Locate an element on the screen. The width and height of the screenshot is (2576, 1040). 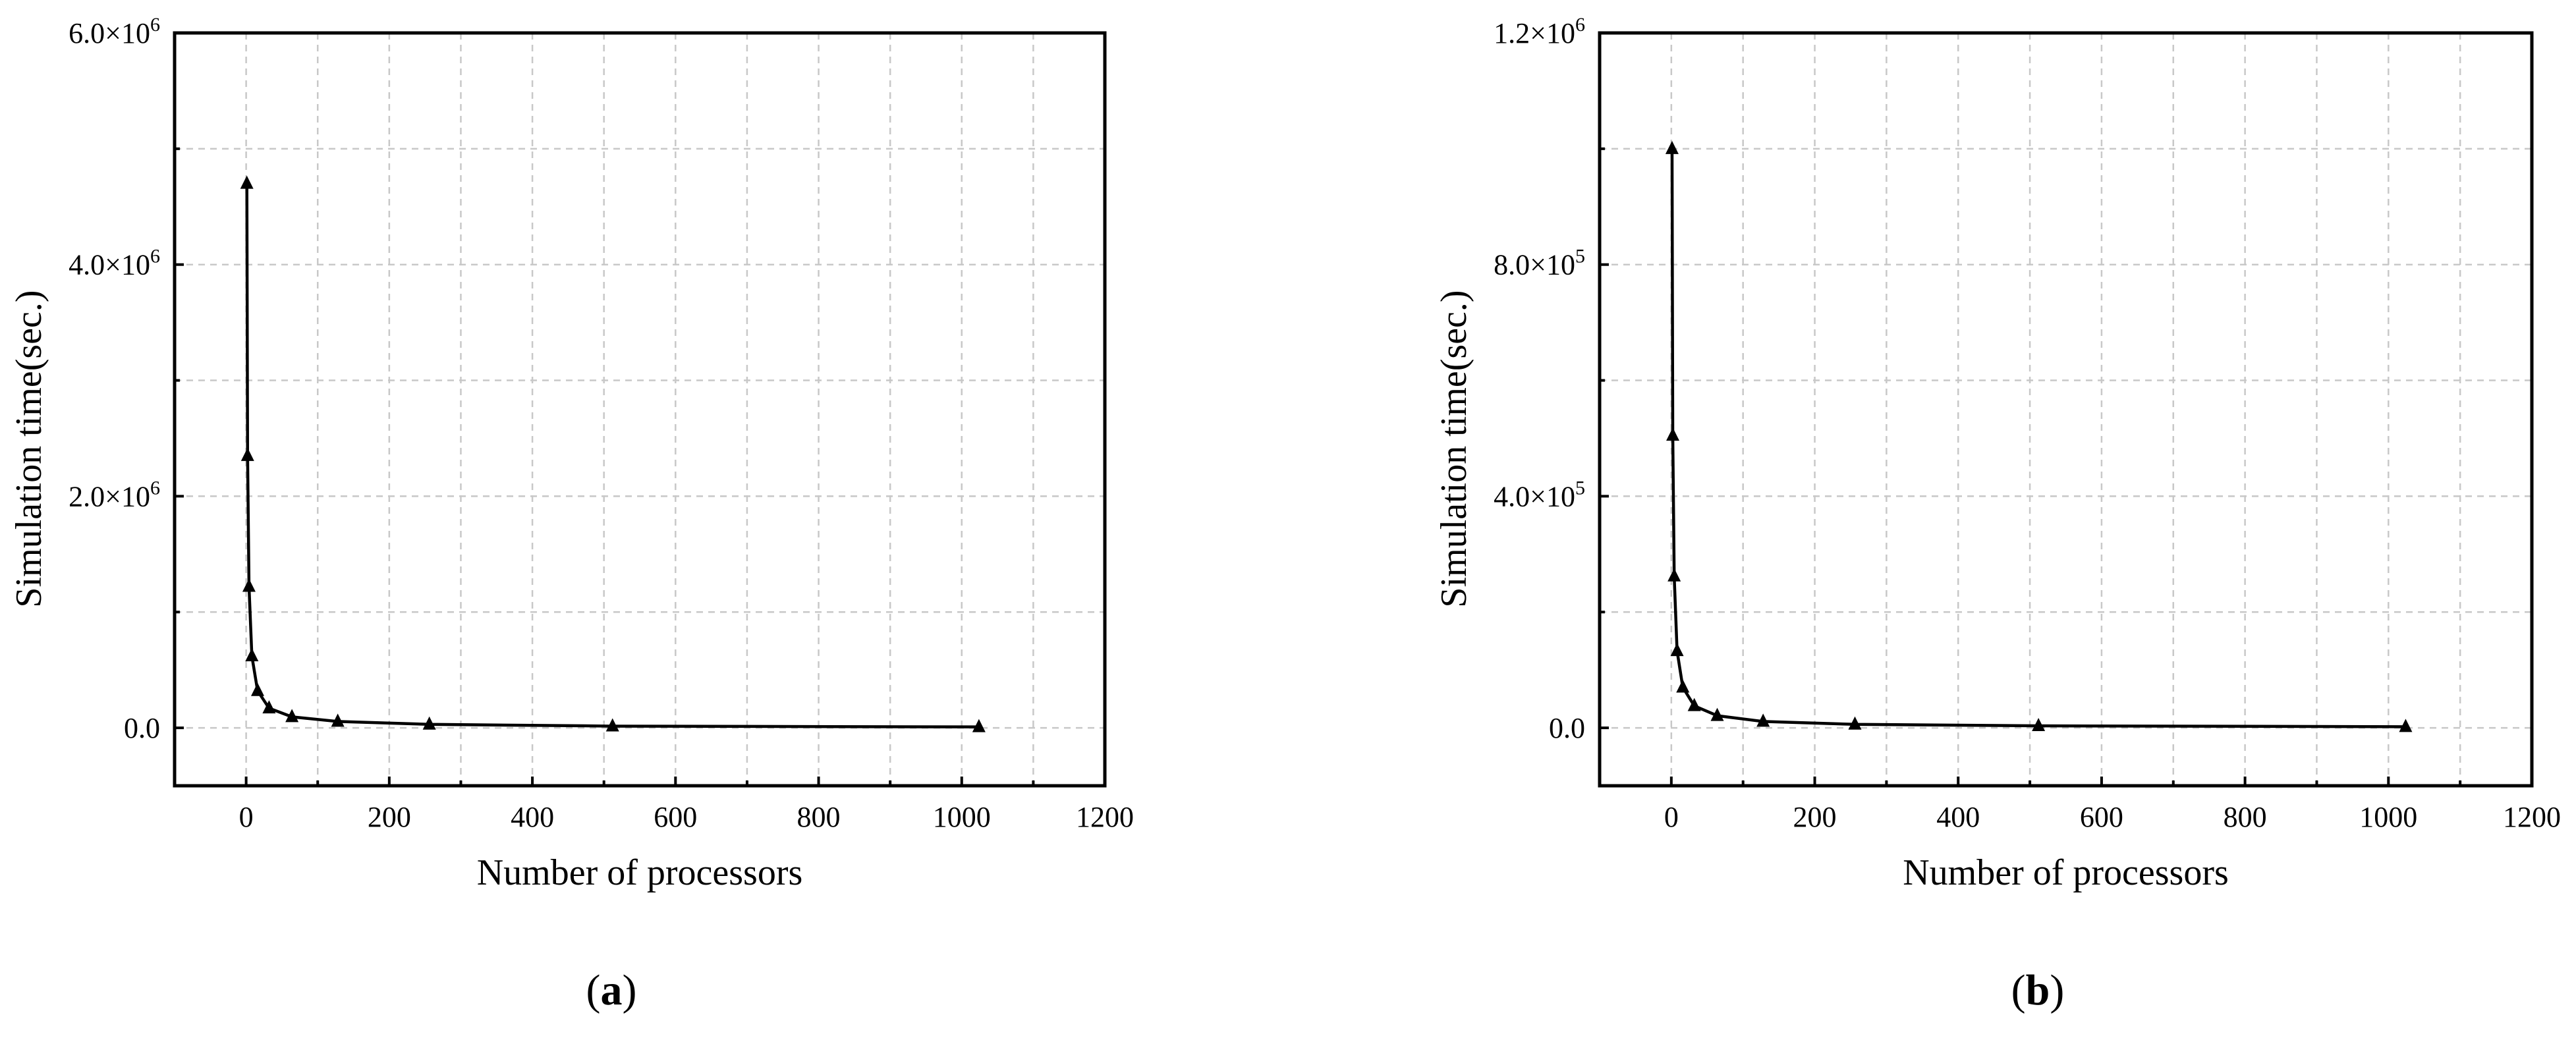
y-tick-label: 8.0×10⁵ is located at coordinates (1539, 263).